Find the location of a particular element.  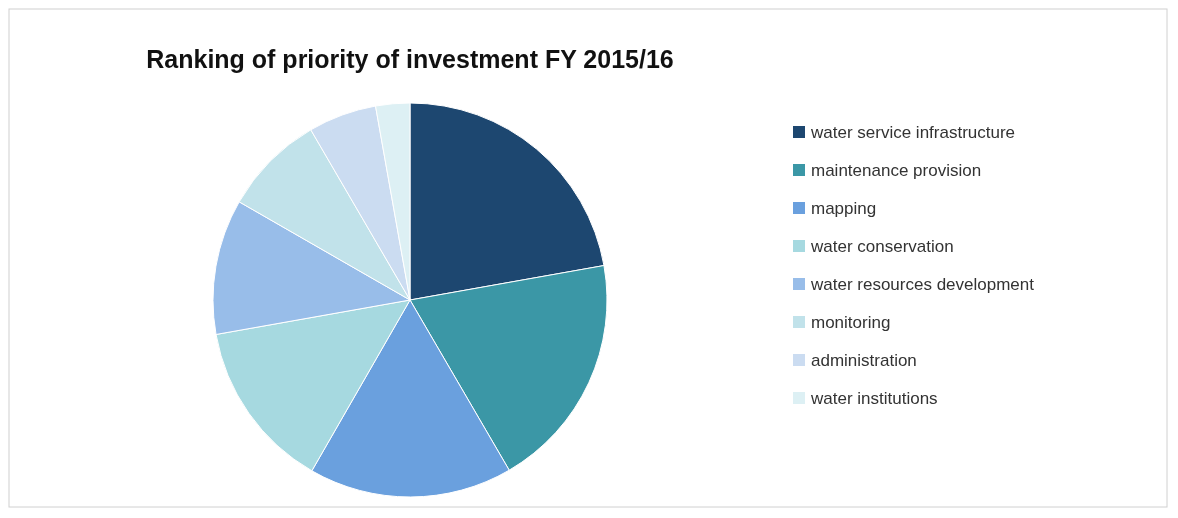

chart-title: Ranking of priority of investment FY 2015/16 is located at coordinates (410, 59).